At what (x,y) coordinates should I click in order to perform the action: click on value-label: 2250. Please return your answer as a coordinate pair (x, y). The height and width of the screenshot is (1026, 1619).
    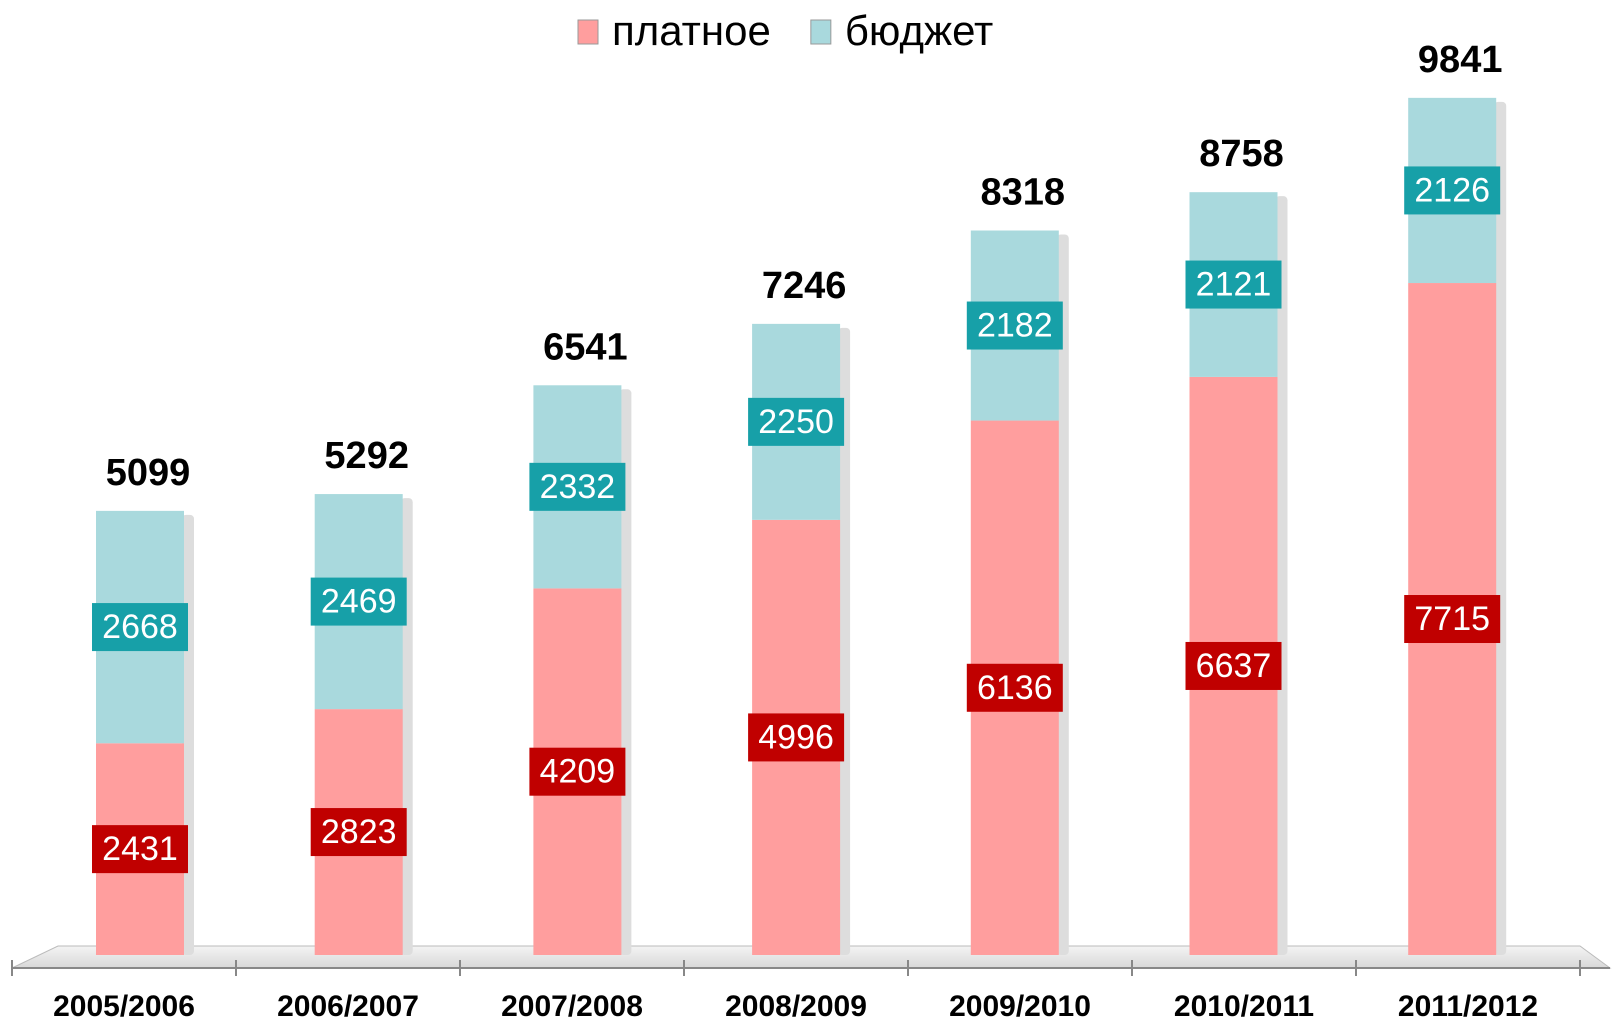
    Looking at the image, I should click on (796, 422).